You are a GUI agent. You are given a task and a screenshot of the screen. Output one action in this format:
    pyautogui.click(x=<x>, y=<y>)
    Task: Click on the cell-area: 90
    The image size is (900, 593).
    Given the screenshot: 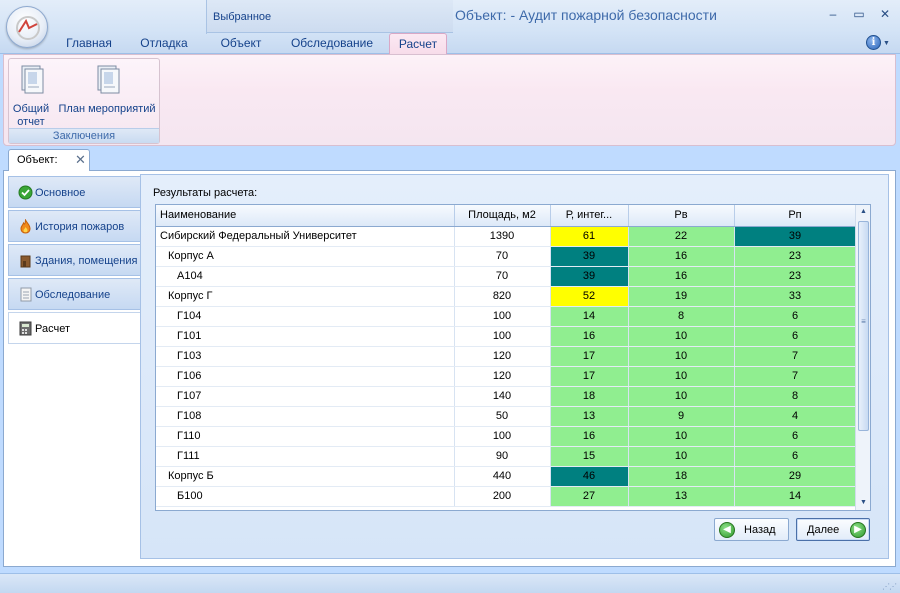 What is the action you would take?
    pyautogui.click(x=502, y=456)
    